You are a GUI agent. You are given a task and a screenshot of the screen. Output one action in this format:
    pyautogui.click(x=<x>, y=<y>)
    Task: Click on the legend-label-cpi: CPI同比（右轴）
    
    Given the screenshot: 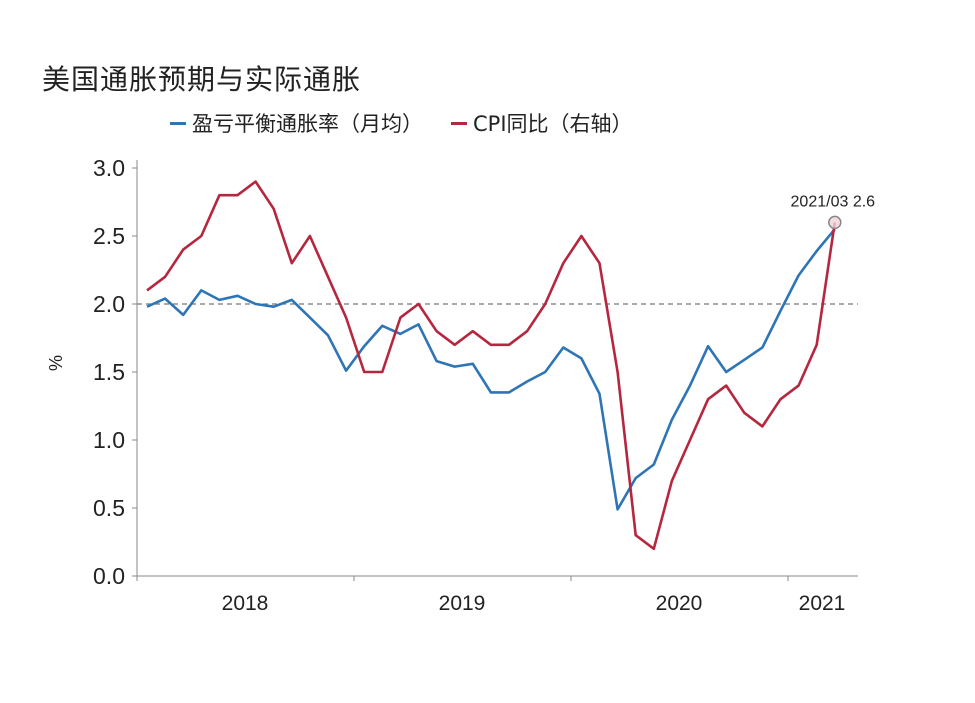 What is the action you would take?
    pyautogui.click(x=553, y=124)
    